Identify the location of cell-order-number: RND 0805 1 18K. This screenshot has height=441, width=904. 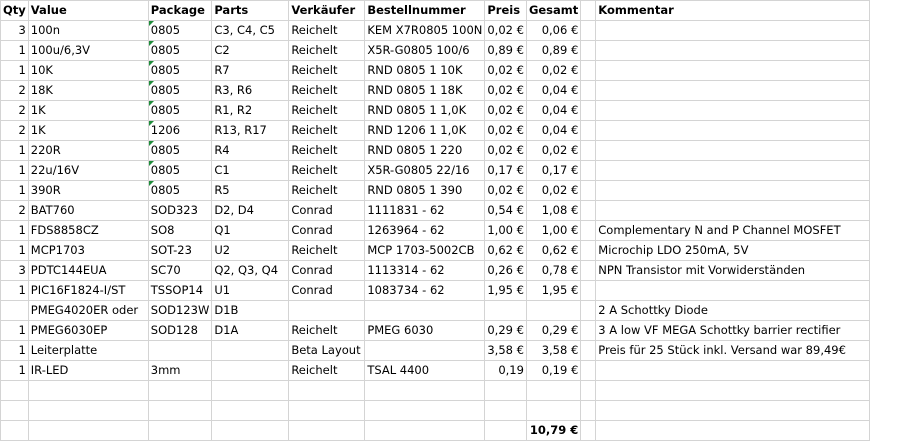
(425, 90).